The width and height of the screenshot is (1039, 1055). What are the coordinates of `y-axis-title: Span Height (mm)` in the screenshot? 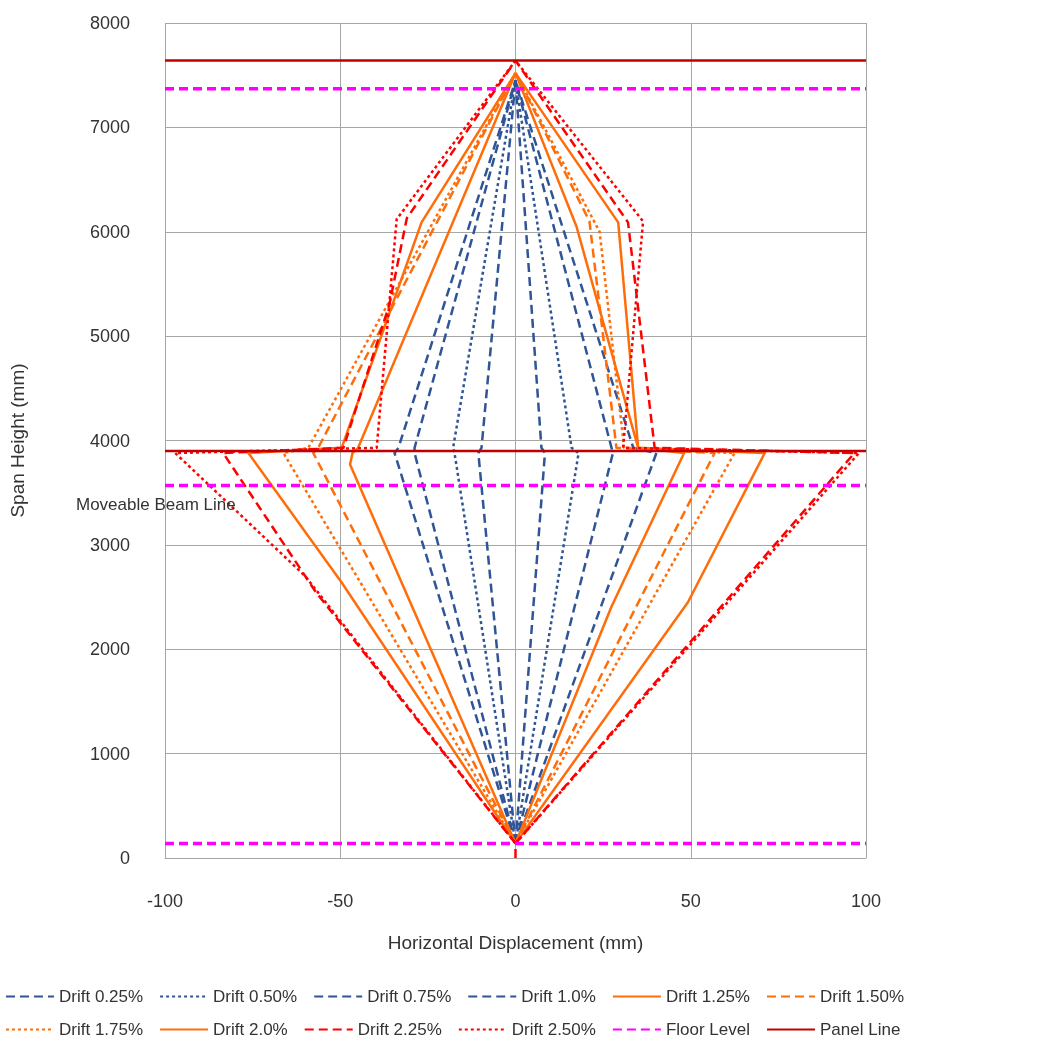 It's located at (17, 440).